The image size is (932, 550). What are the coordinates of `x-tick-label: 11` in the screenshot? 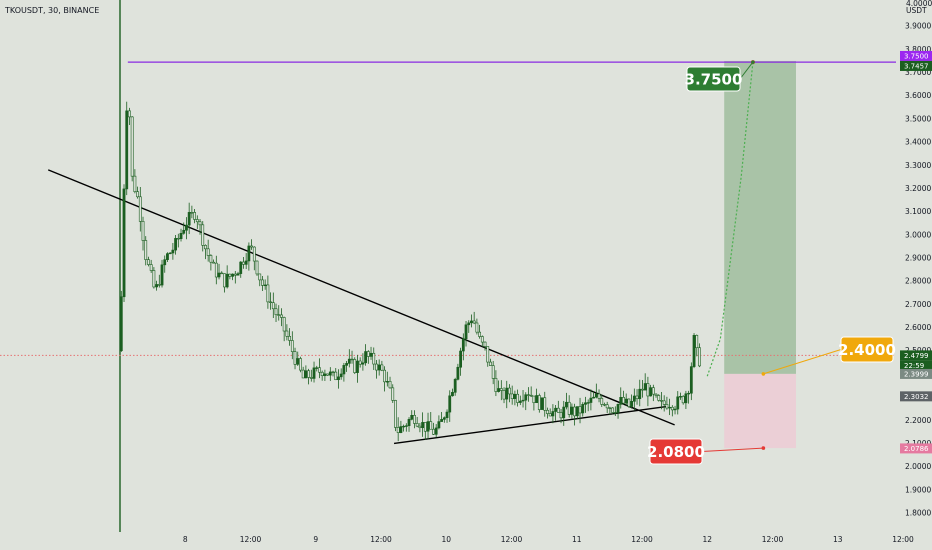 It's located at (577, 539).